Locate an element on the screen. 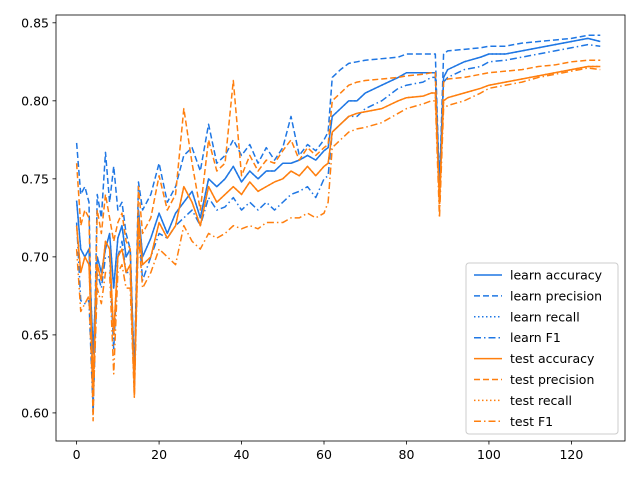  legend-label: learn F1 is located at coordinates (535, 337).